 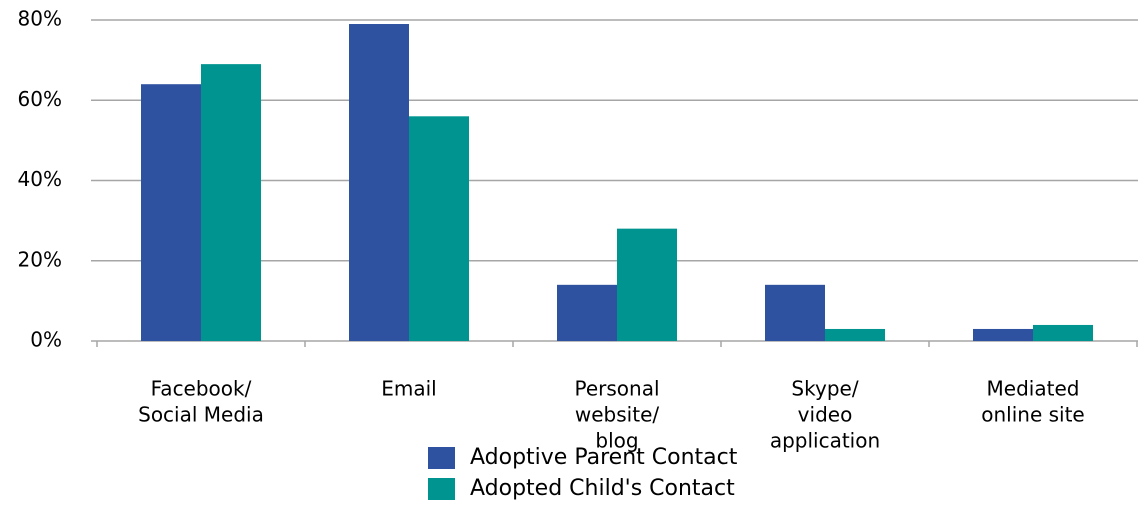 What do you see at coordinates (40, 259) in the screenshot?
I see `y-tick-label: 20%` at bounding box center [40, 259].